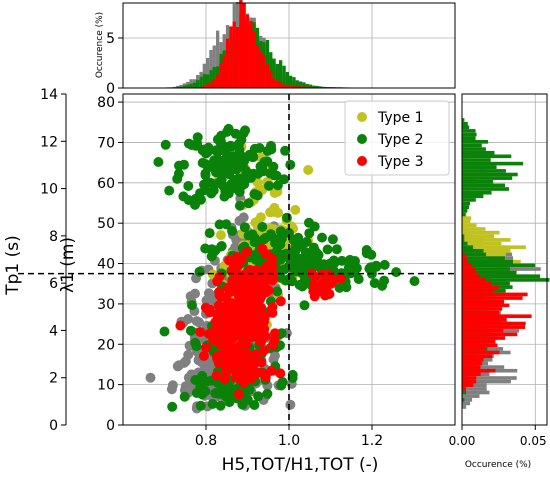 The height and width of the screenshot is (477, 550). I want to click on right-histogram-panel: 0.00 0.05, so click(499, 270).